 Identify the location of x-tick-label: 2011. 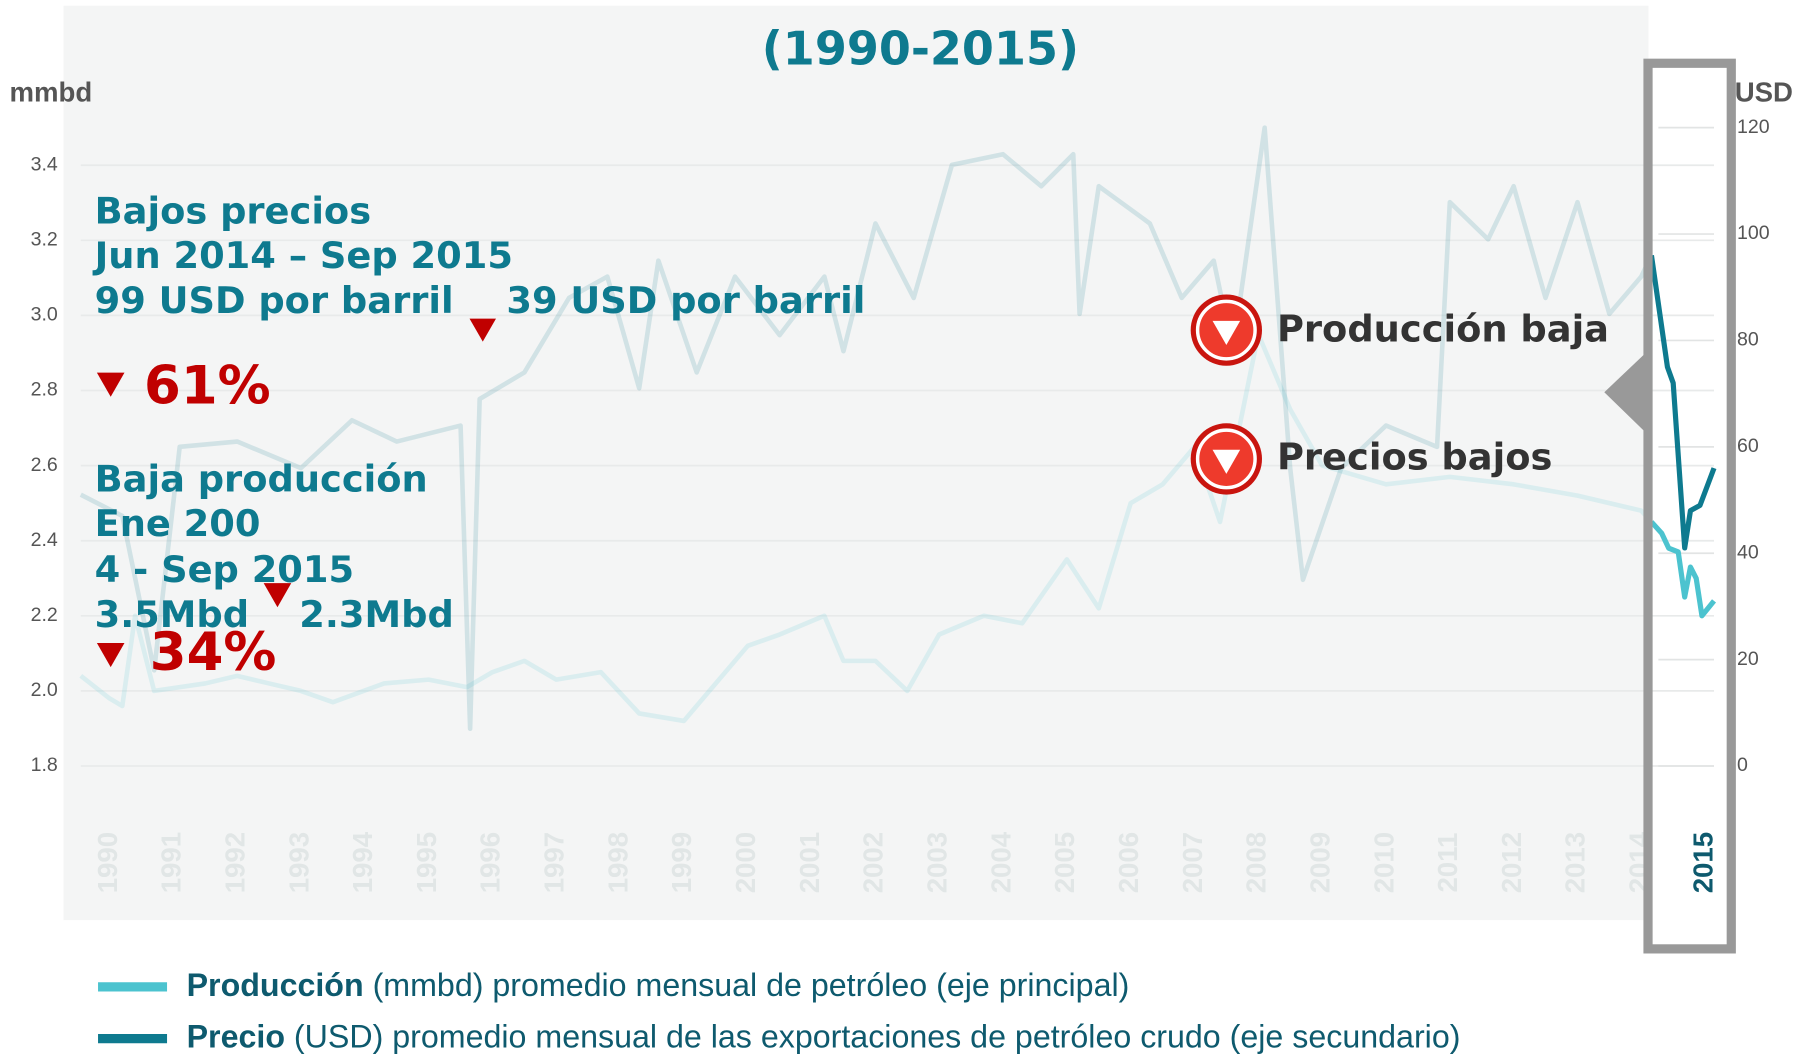
(1447, 863).